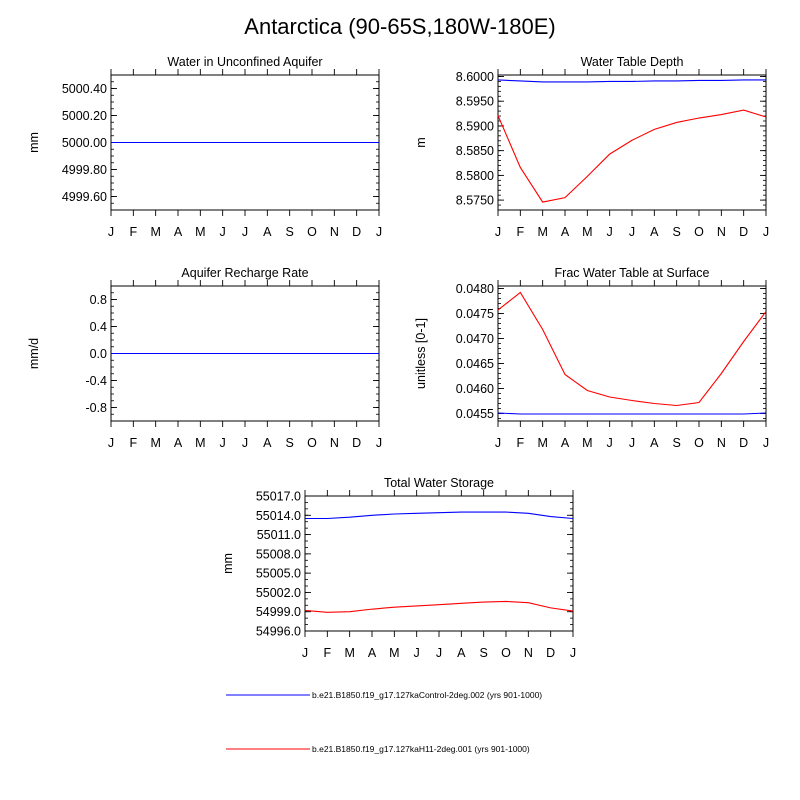 Image resolution: width=800 pixels, height=800 pixels. Describe the element at coordinates (34, 353) in the screenshot. I see `y-axis-label: mm/d` at that location.